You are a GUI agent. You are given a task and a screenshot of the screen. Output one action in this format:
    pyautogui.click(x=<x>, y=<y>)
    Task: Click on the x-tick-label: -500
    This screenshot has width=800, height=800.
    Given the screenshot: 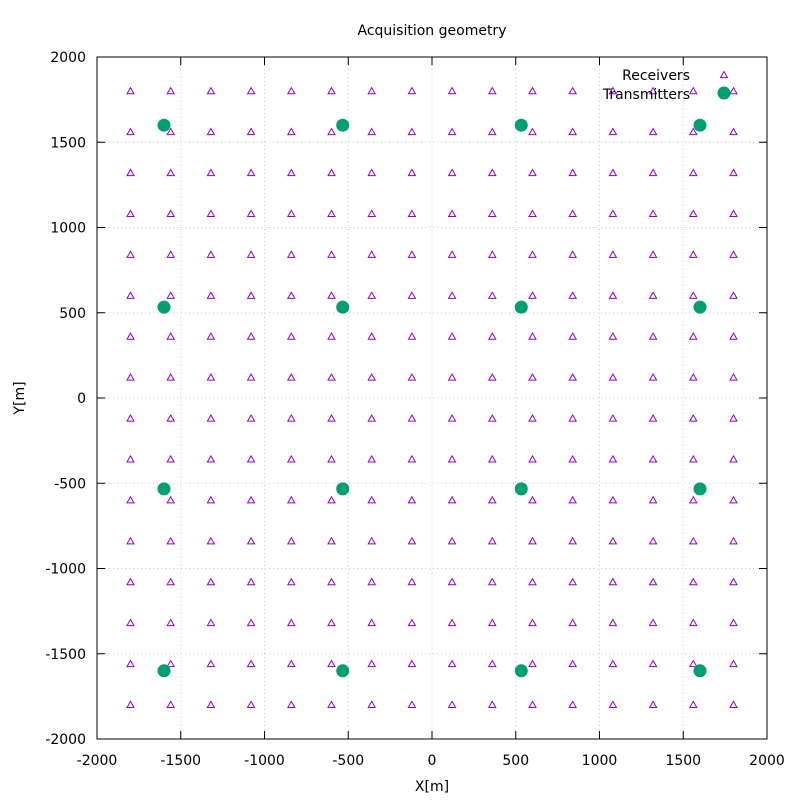 What is the action you would take?
    pyautogui.click(x=348, y=761)
    